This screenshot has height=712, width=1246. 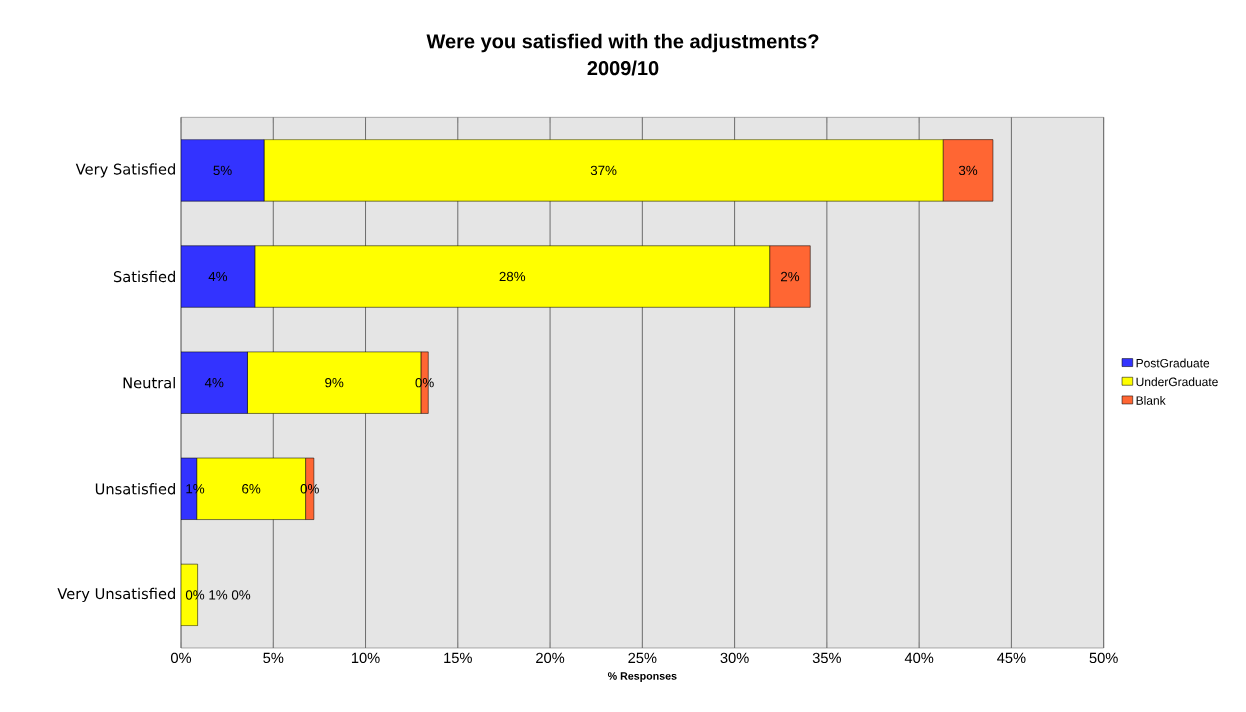 I want to click on y-tick-label: Very Satisfied, so click(x=125, y=170).